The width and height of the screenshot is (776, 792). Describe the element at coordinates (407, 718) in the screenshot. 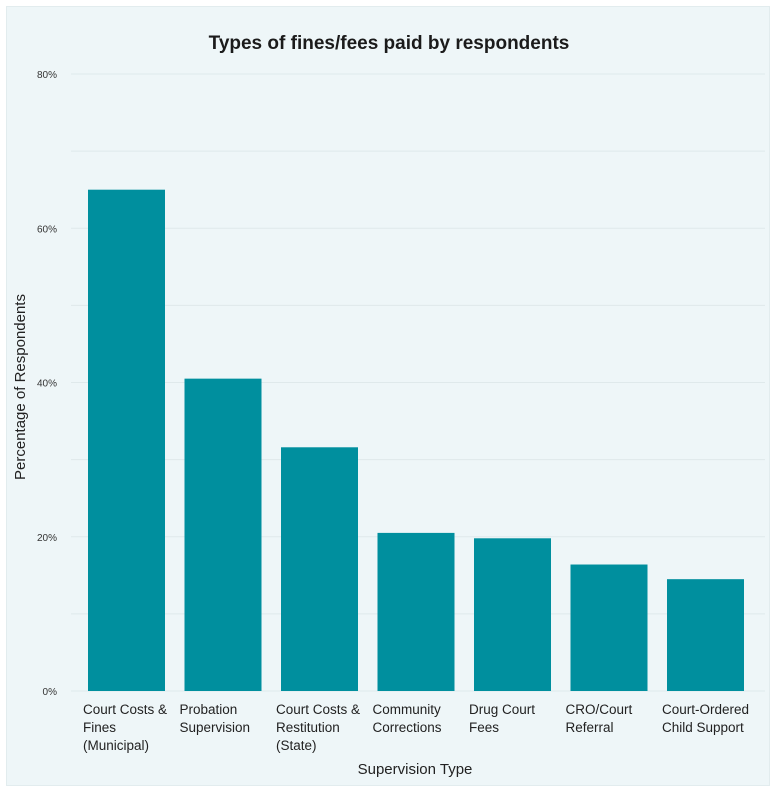

I see `x-category-label: Community Corrections` at that location.